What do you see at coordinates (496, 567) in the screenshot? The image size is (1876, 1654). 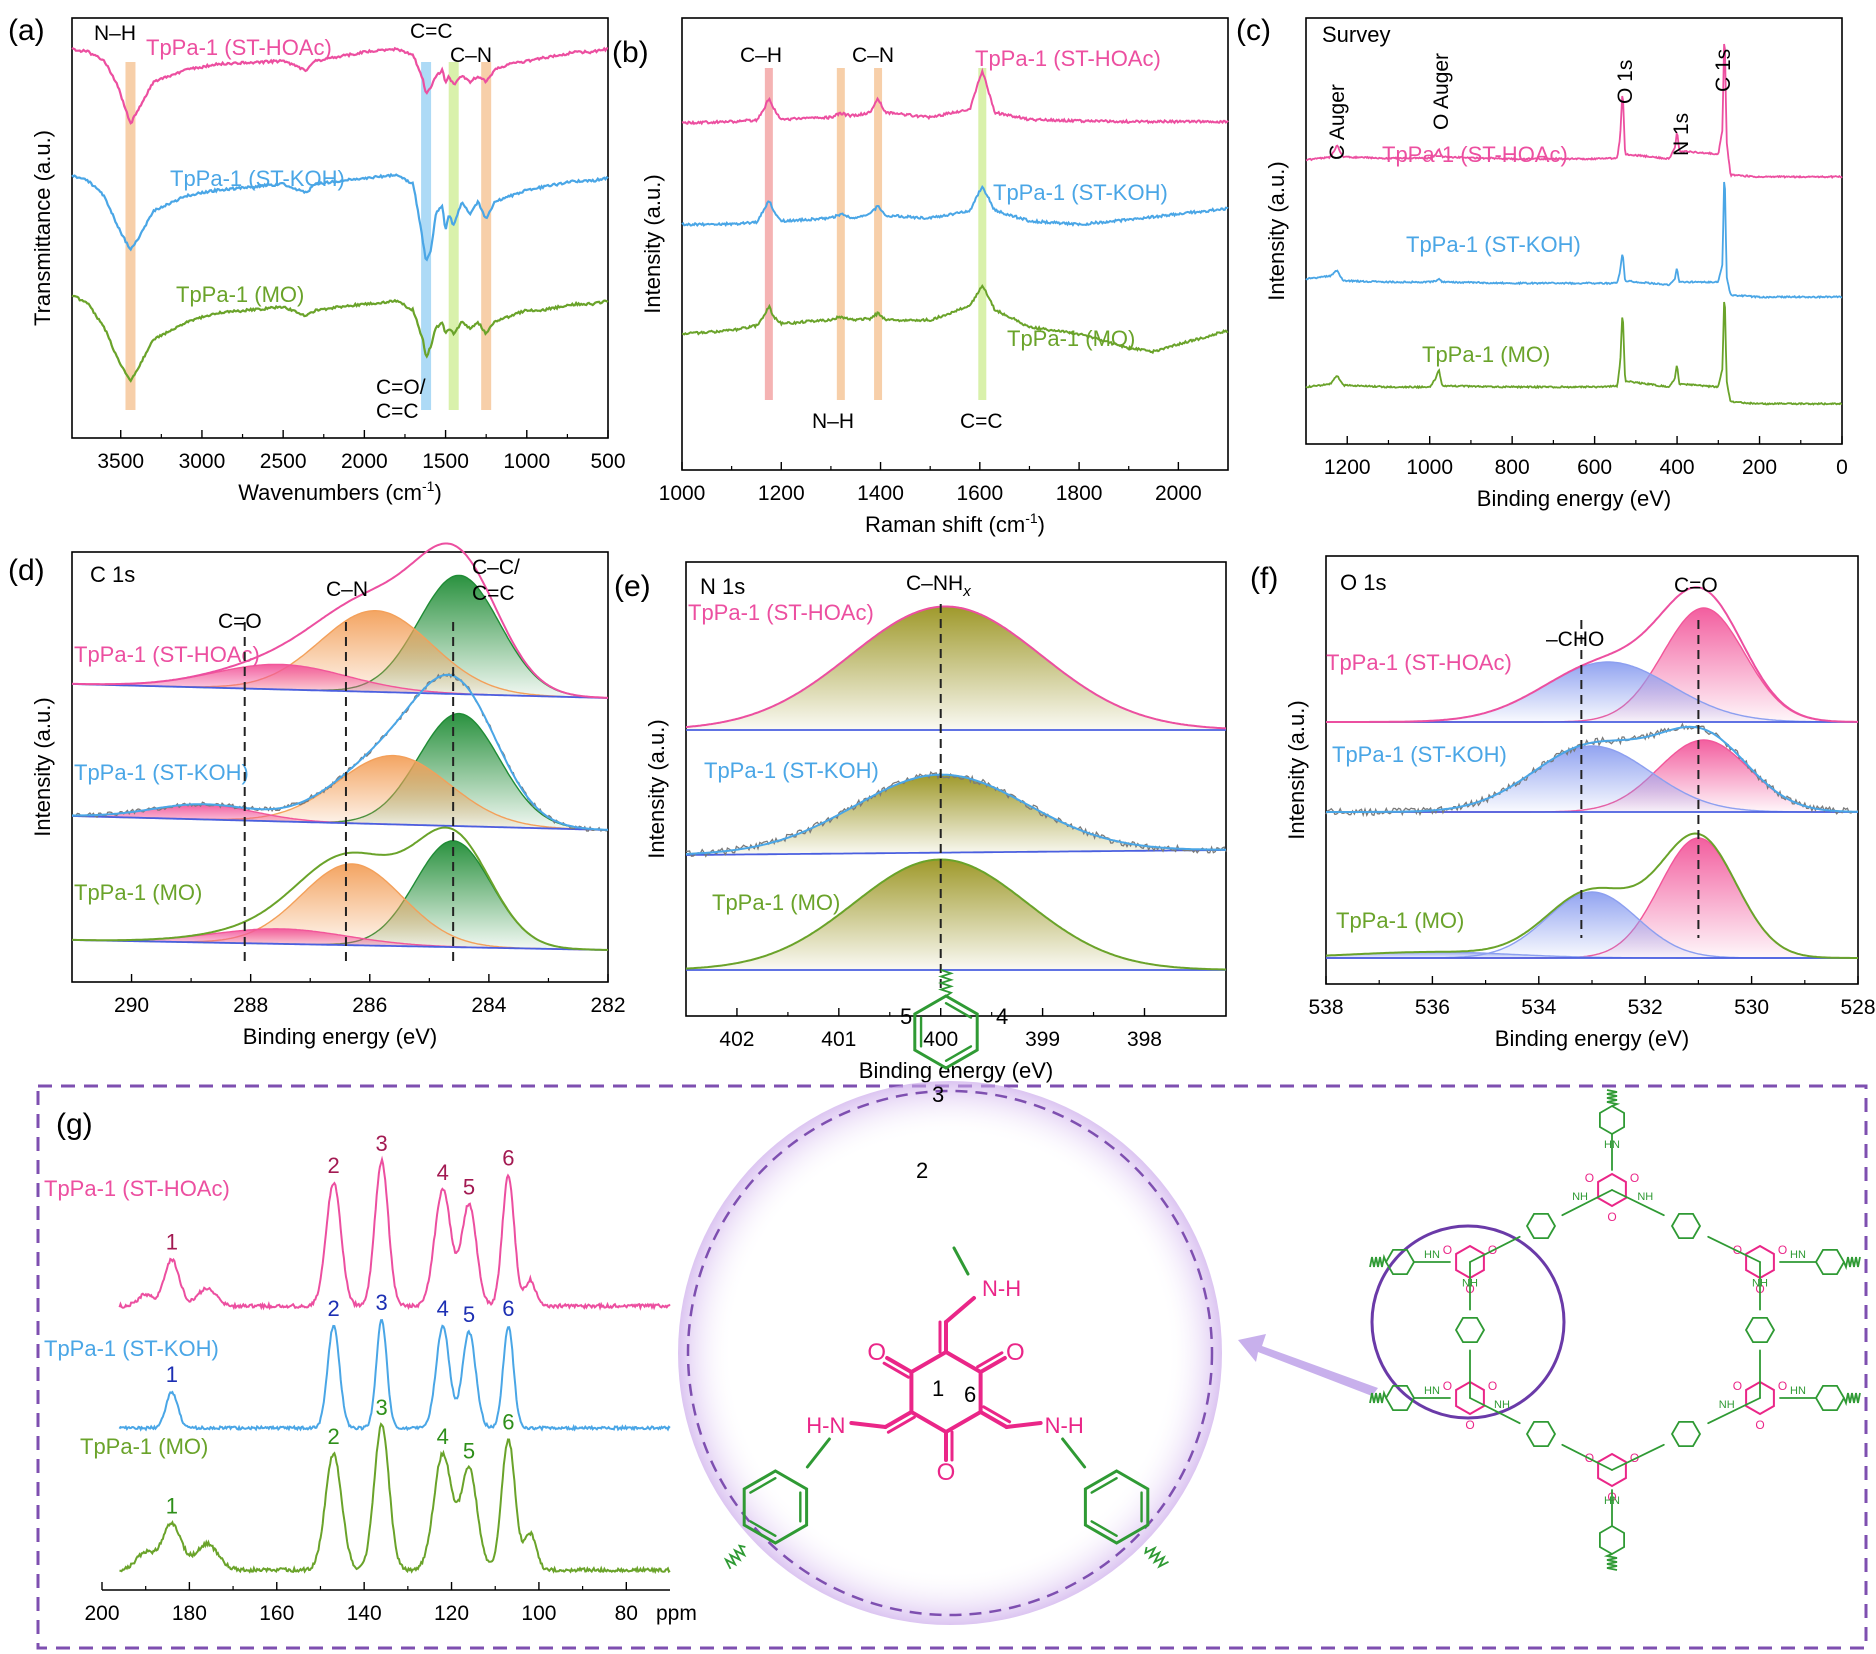 I see `d-annot-cc: C–C/` at bounding box center [496, 567].